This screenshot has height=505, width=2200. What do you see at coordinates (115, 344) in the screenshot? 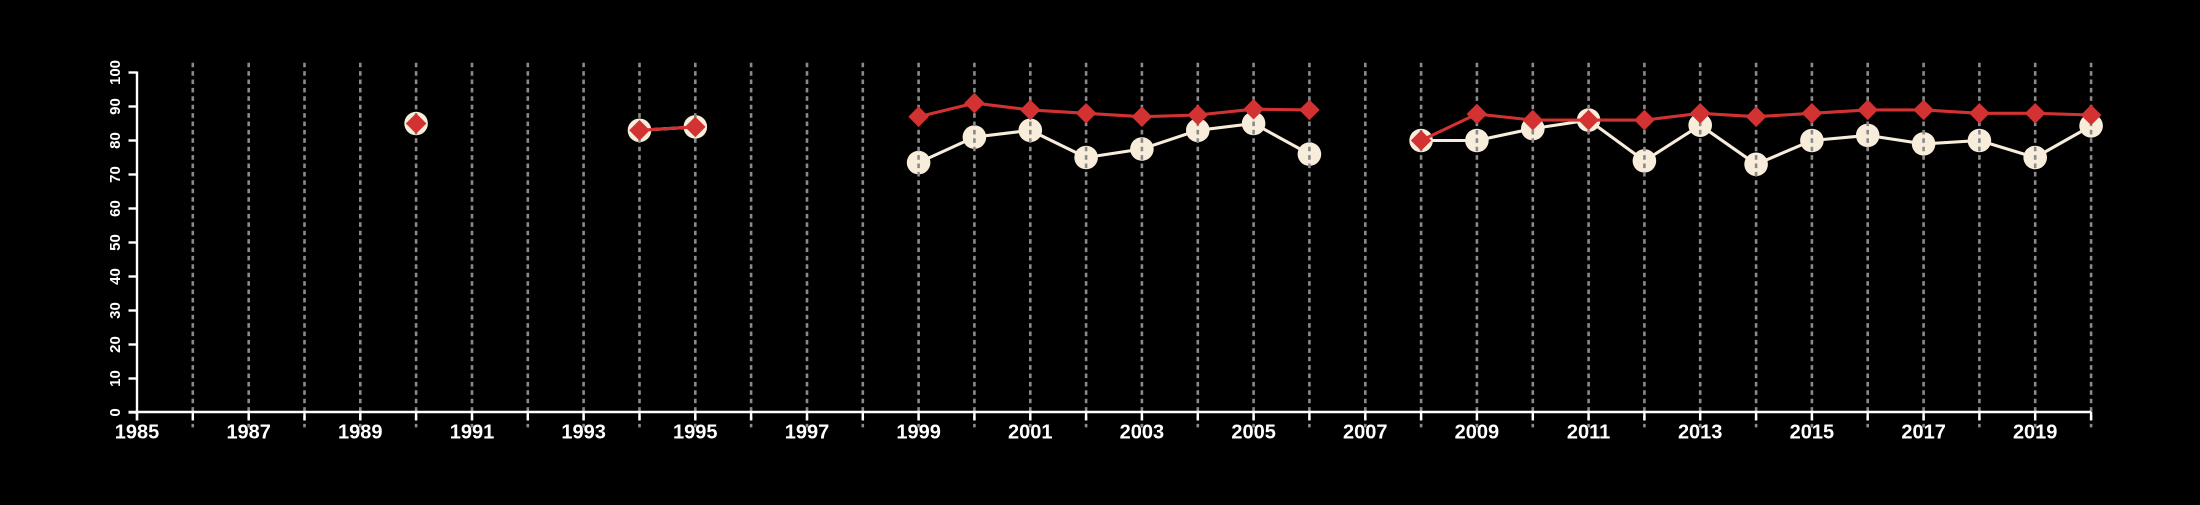
I see `svg-text: 20` at bounding box center [115, 344].